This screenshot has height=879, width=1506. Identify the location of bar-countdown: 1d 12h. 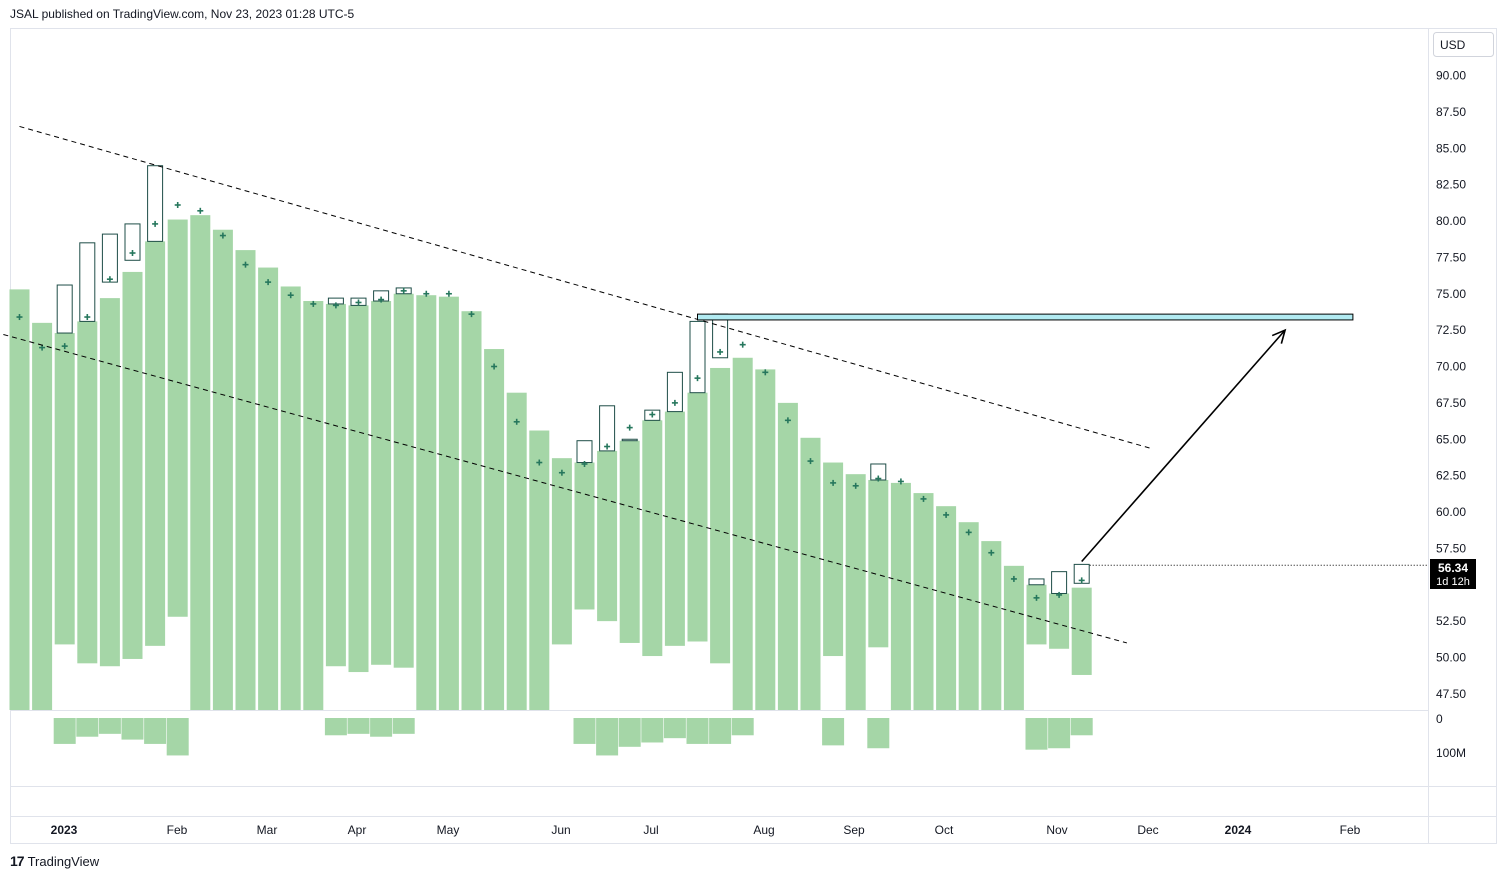
(1453, 582).